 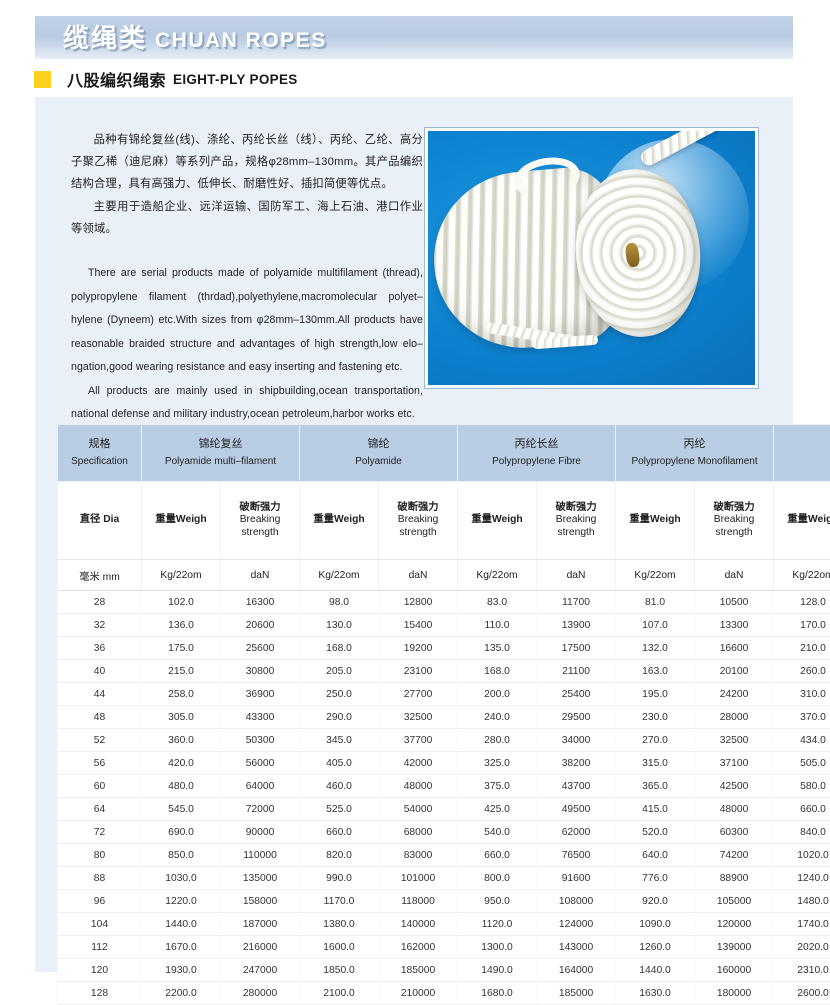 What do you see at coordinates (802, 901) in the screenshot?
I see `cell-value: 1480.0` at bounding box center [802, 901].